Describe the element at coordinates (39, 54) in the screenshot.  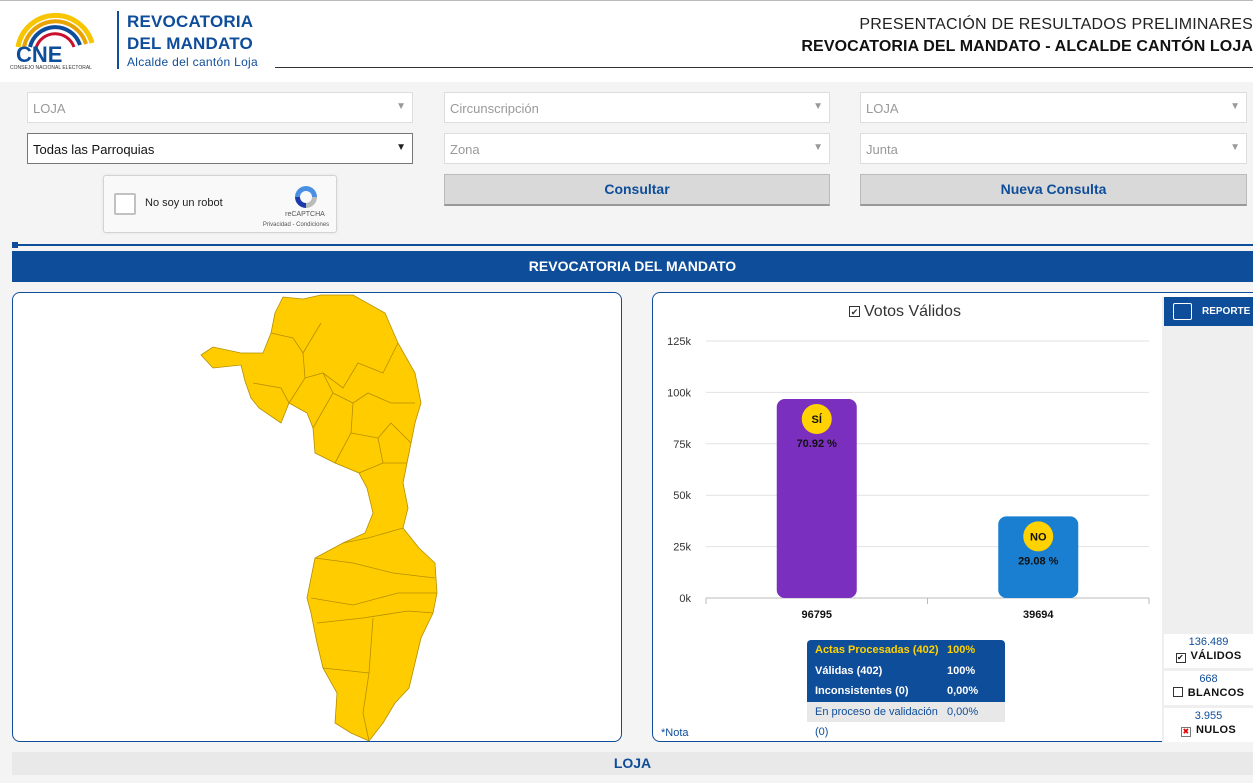
I see `logo-text: CNE` at that location.